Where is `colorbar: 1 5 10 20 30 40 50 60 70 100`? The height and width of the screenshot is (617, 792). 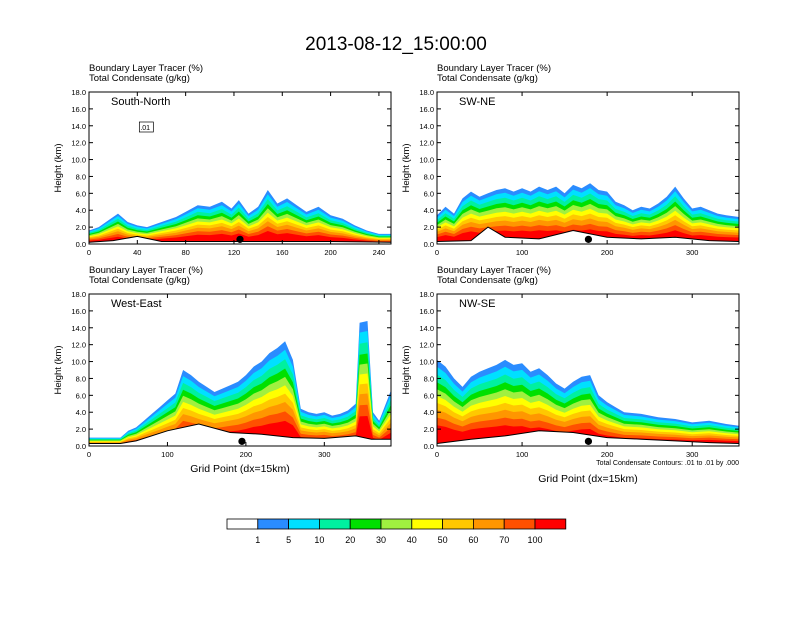
colorbar: 1 5 10 20 30 40 50 60 70 100 is located at coordinates (396, 531).